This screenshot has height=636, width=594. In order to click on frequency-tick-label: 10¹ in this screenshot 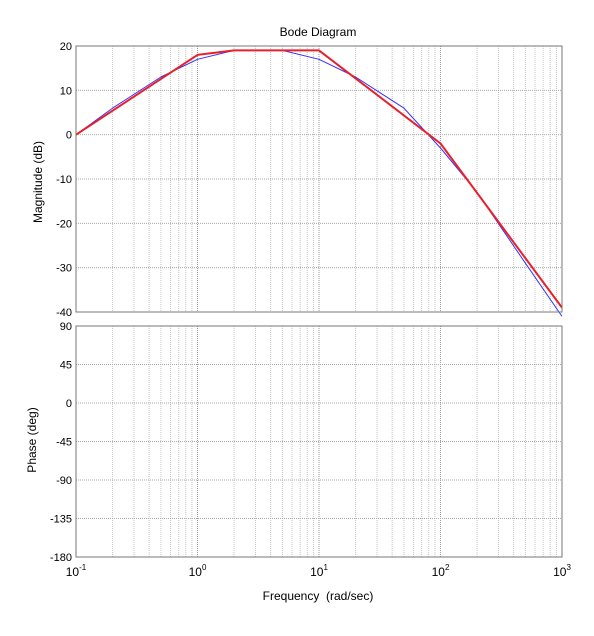, I will do `click(319, 571)`.